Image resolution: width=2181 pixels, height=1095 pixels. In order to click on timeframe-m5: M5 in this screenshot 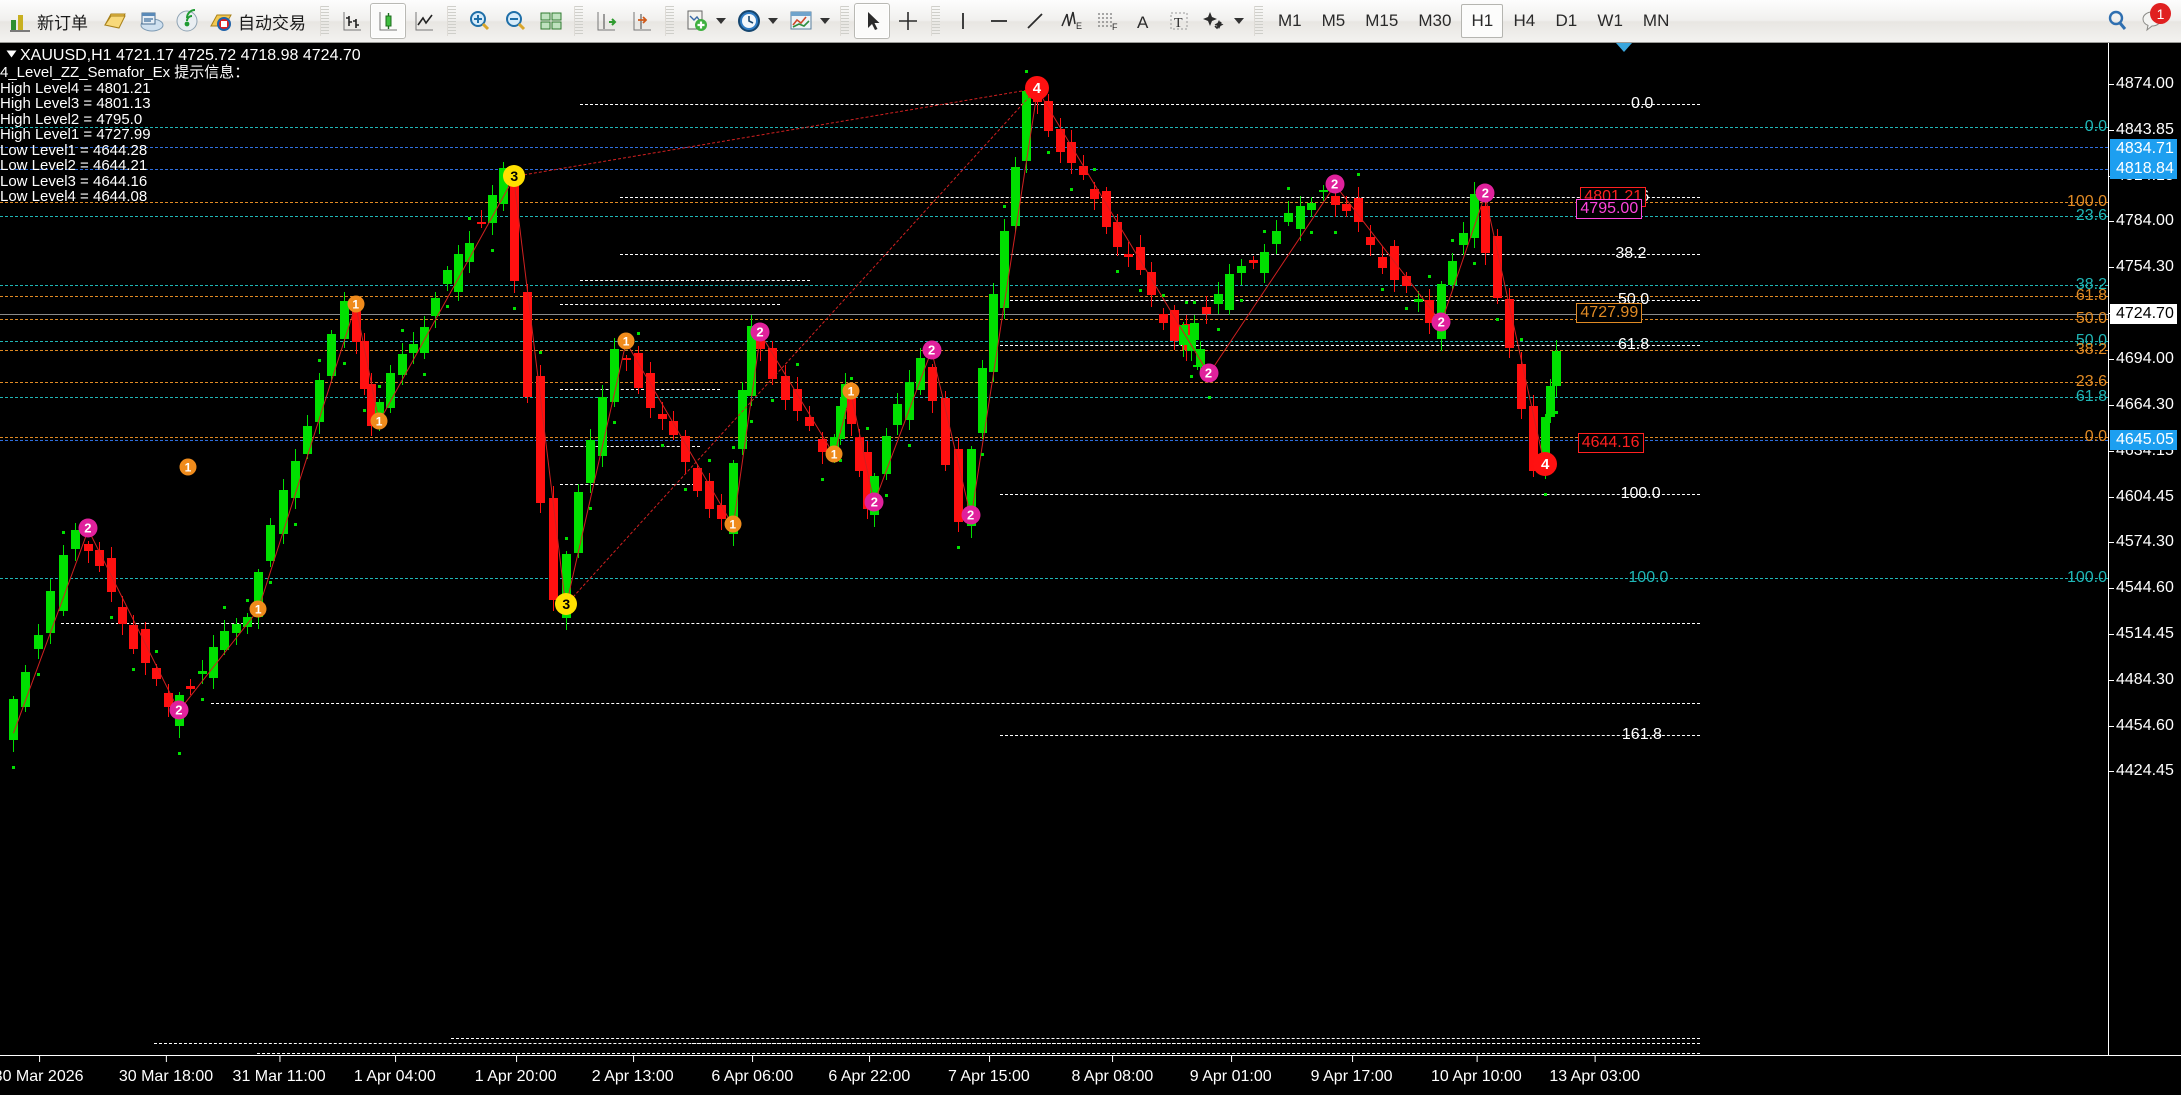, I will do `click(1333, 20)`.